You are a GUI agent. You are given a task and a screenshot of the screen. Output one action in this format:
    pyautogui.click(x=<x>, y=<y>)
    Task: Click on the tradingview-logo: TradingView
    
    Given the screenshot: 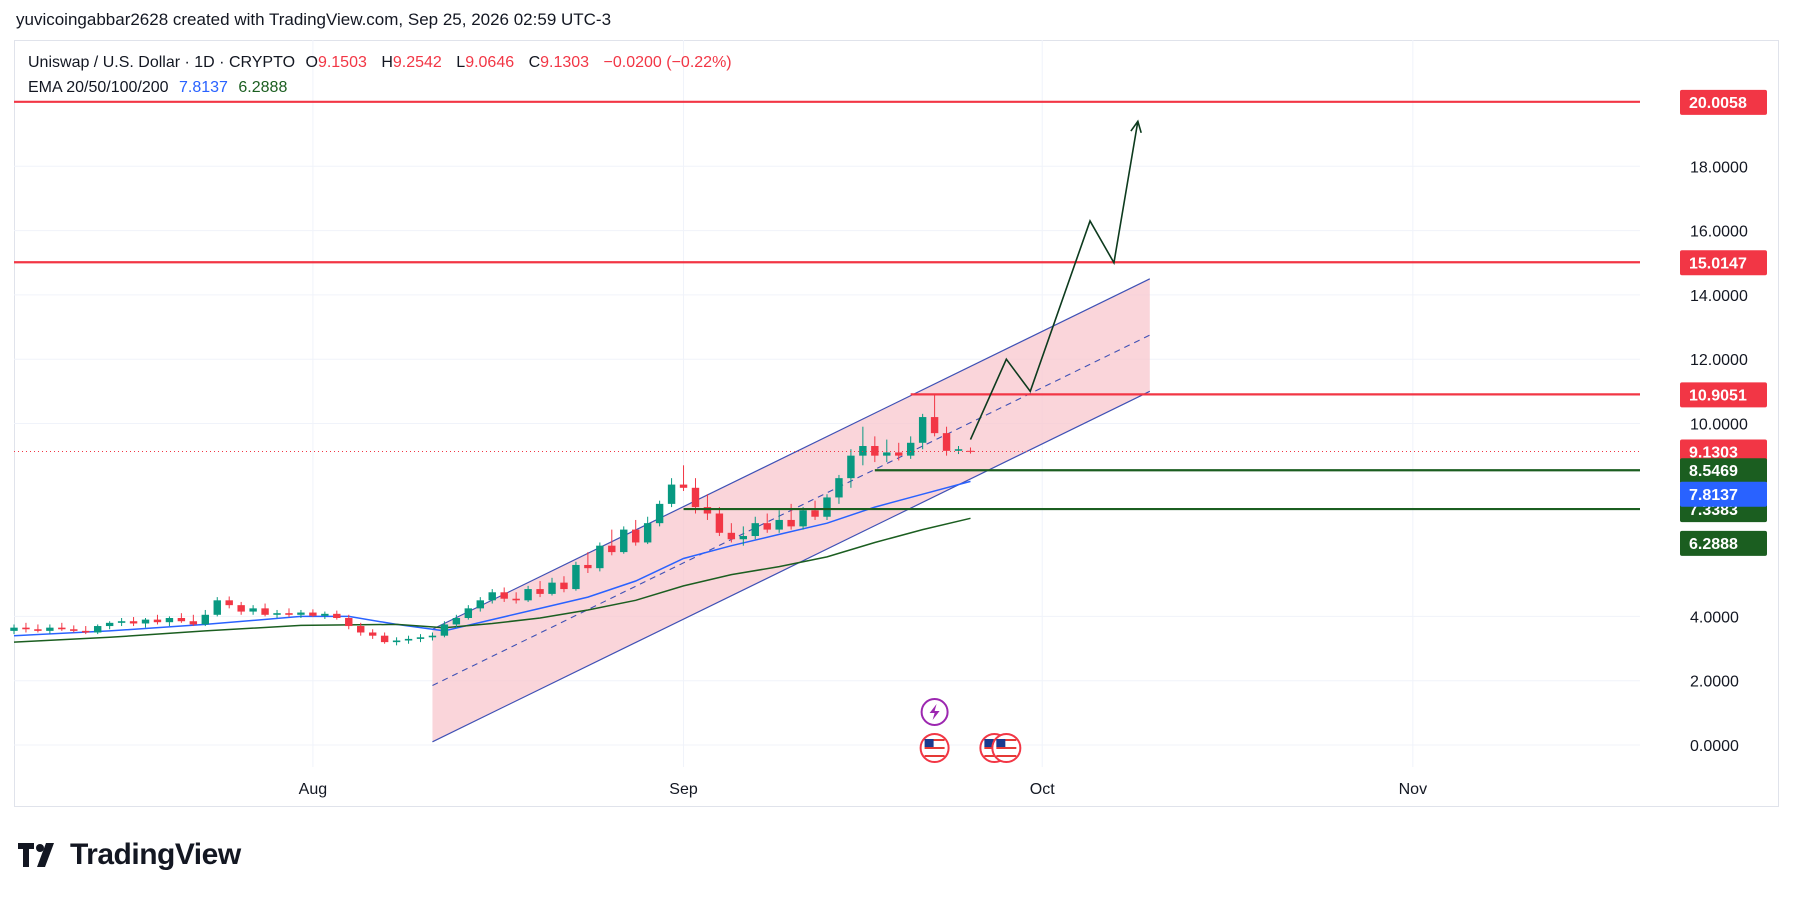 What is the action you would take?
    pyautogui.click(x=129, y=855)
    